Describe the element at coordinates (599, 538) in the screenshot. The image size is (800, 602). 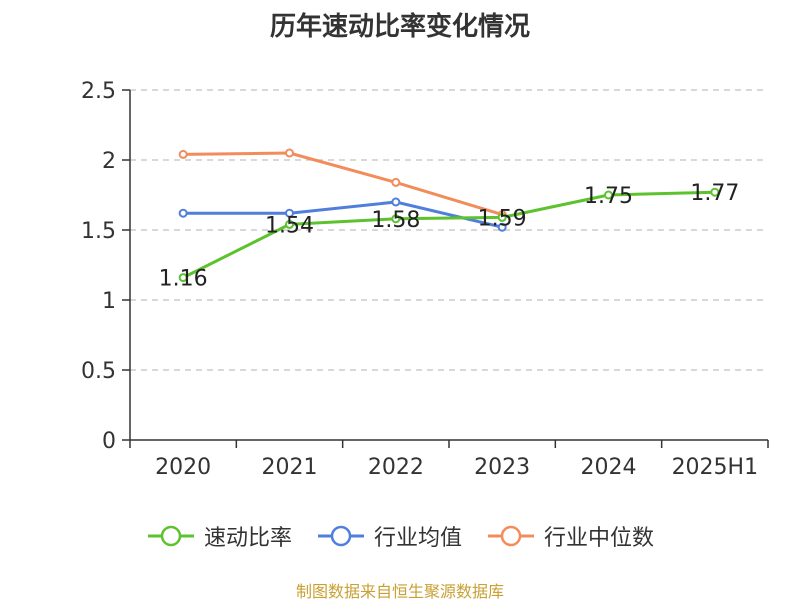
I see `legend-label: 行业中位数` at that location.